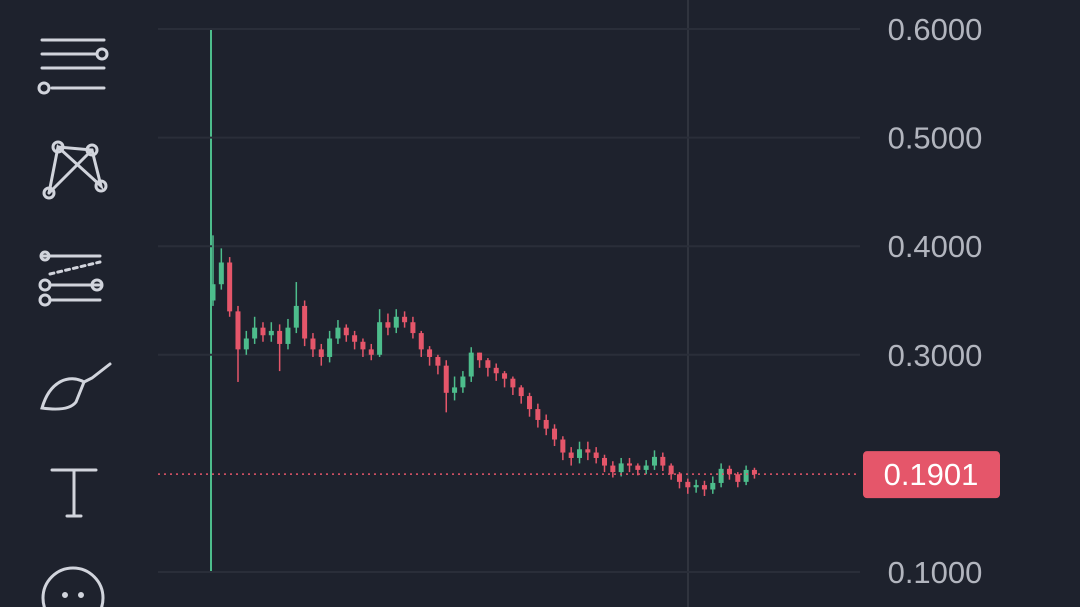 Image resolution: width=1080 pixels, height=607 pixels. I want to click on tool-brush, so click(76, 386).